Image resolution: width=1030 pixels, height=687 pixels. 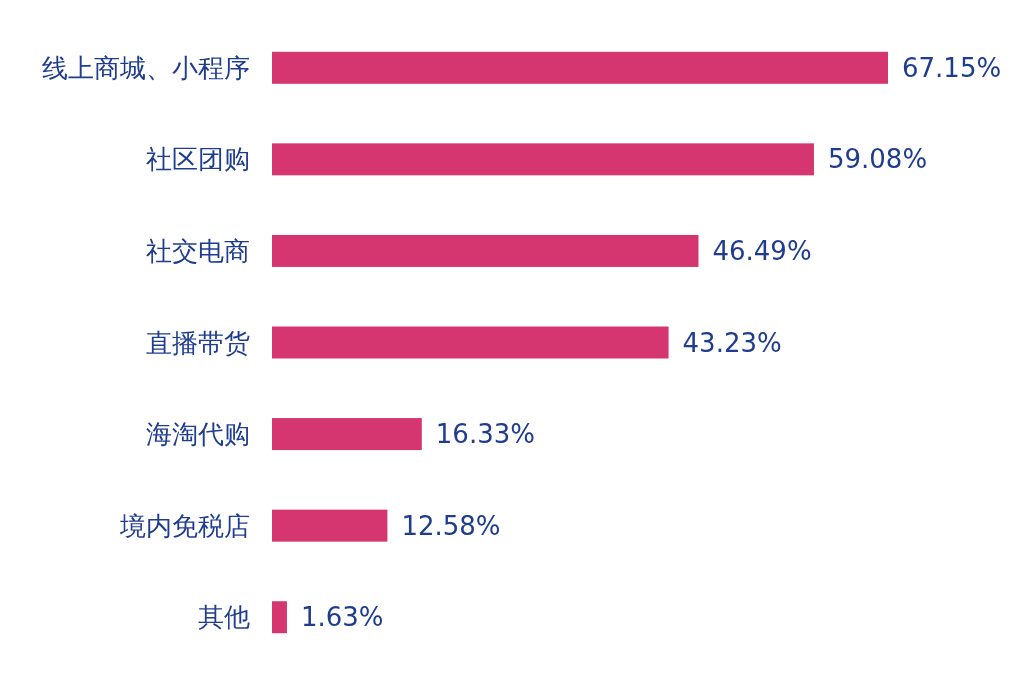 What do you see at coordinates (224, 617) in the screenshot?
I see `y-tick-label: 其他` at bounding box center [224, 617].